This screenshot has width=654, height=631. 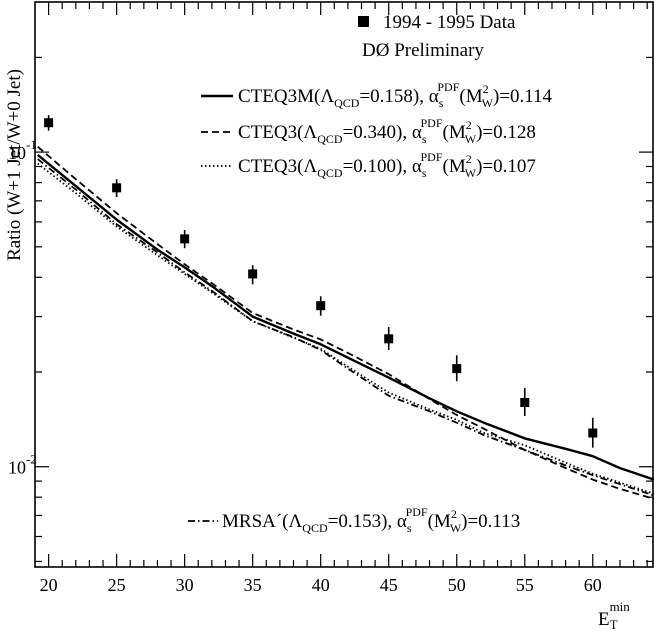 I want to click on x-tick-label: 40, so click(x=321, y=585).